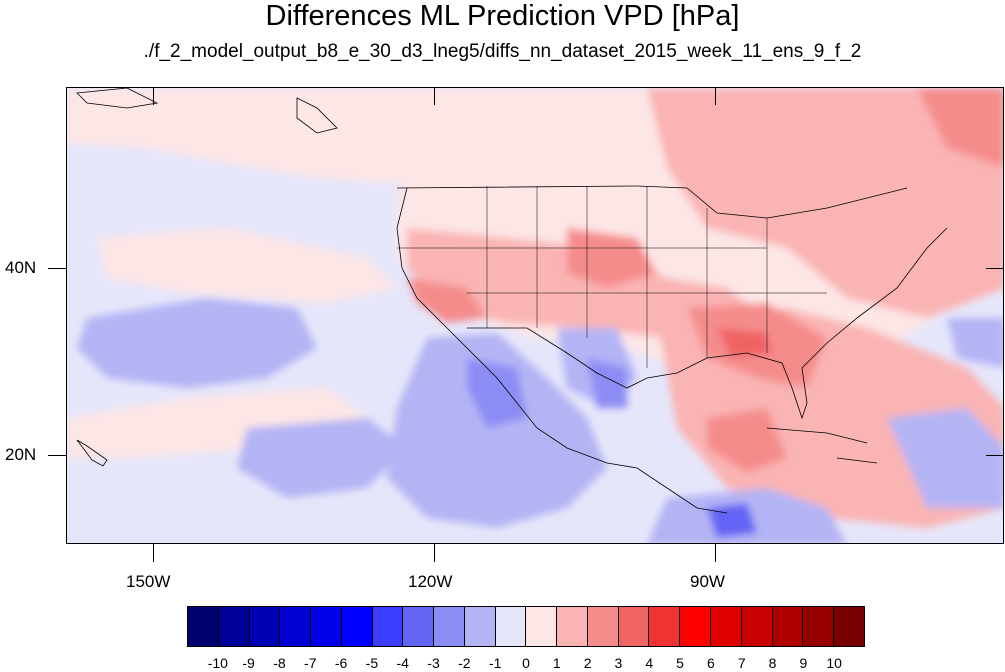 The height and width of the screenshot is (672, 1005). What do you see at coordinates (526, 663) in the screenshot?
I see `colorbar-label: 0` at bounding box center [526, 663].